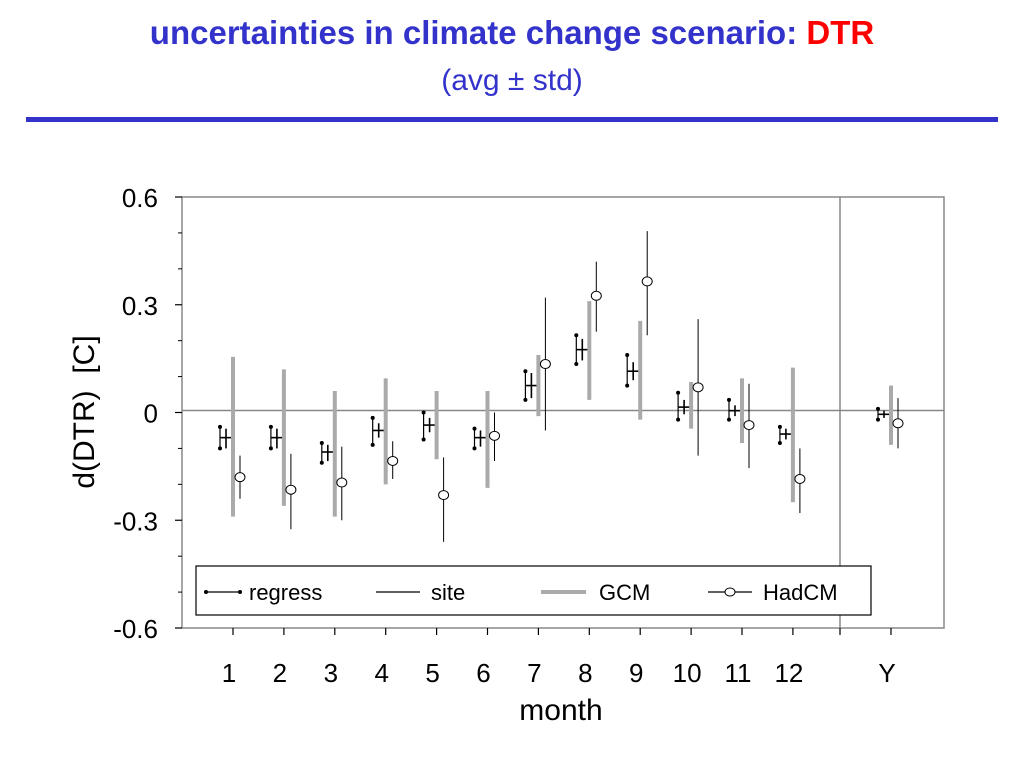 Image resolution: width=1024 pixels, height=768 pixels. What do you see at coordinates (585, 673) in the screenshot?
I see `x-tick-label: 8` at bounding box center [585, 673].